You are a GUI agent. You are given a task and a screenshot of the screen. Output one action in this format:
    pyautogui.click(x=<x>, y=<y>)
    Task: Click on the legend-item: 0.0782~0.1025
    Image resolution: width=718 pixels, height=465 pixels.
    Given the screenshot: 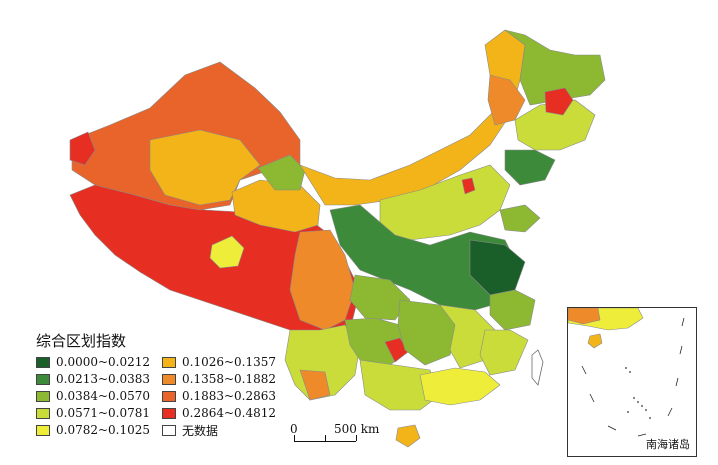 What is the action you would take?
    pyautogui.click(x=93, y=430)
    